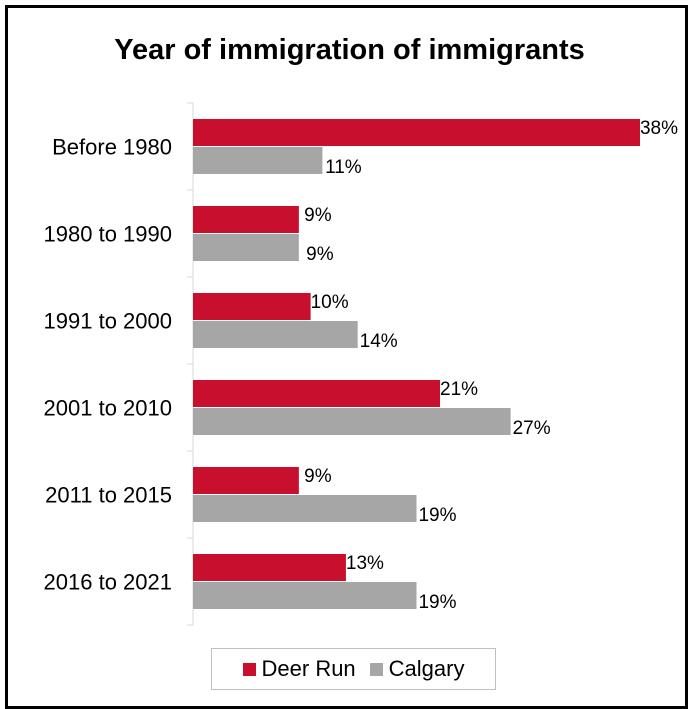  I want to click on chart-legend: Deer Run Calgary, so click(353, 669).